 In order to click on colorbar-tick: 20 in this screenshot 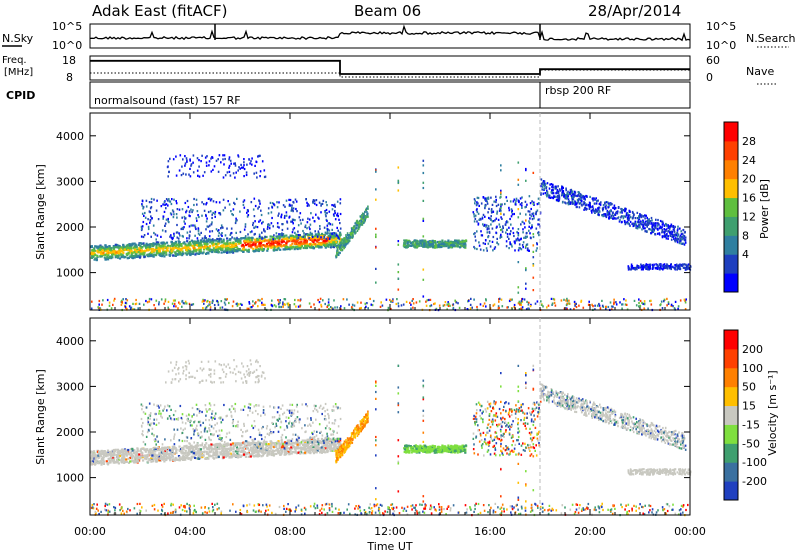, I will do `click(749, 179)`.